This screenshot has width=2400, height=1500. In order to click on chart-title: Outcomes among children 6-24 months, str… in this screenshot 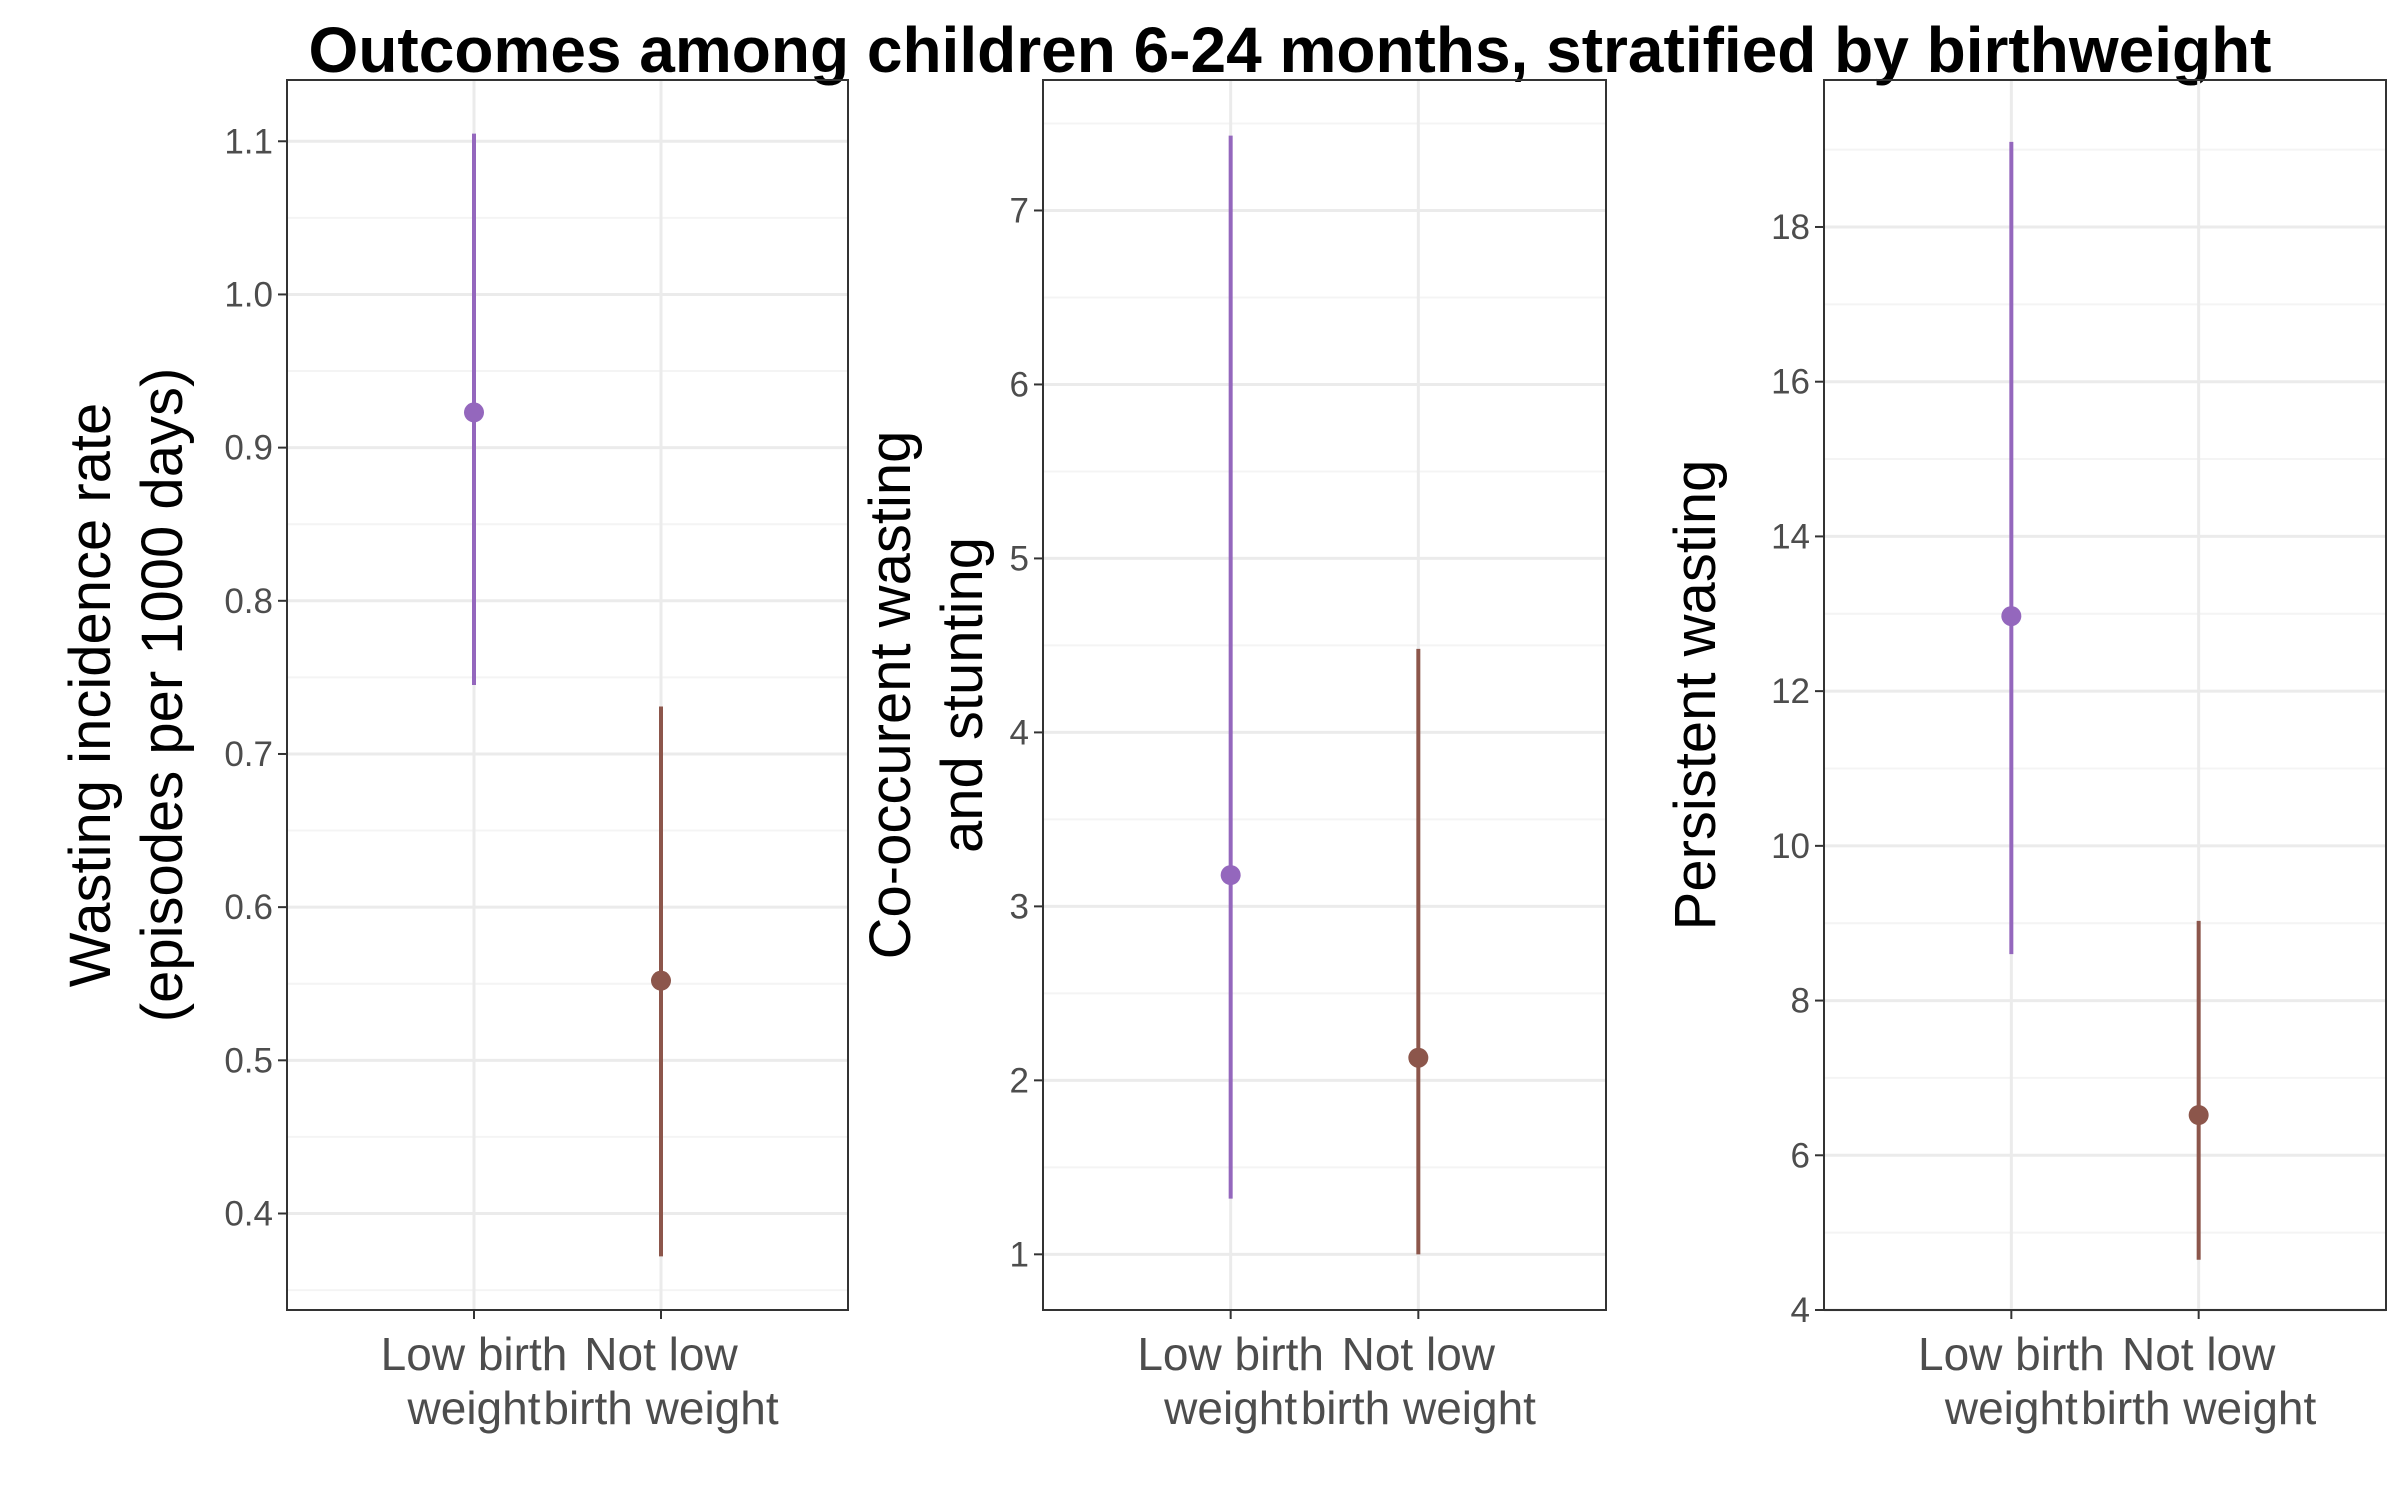, I will do `click(1290, 50)`.